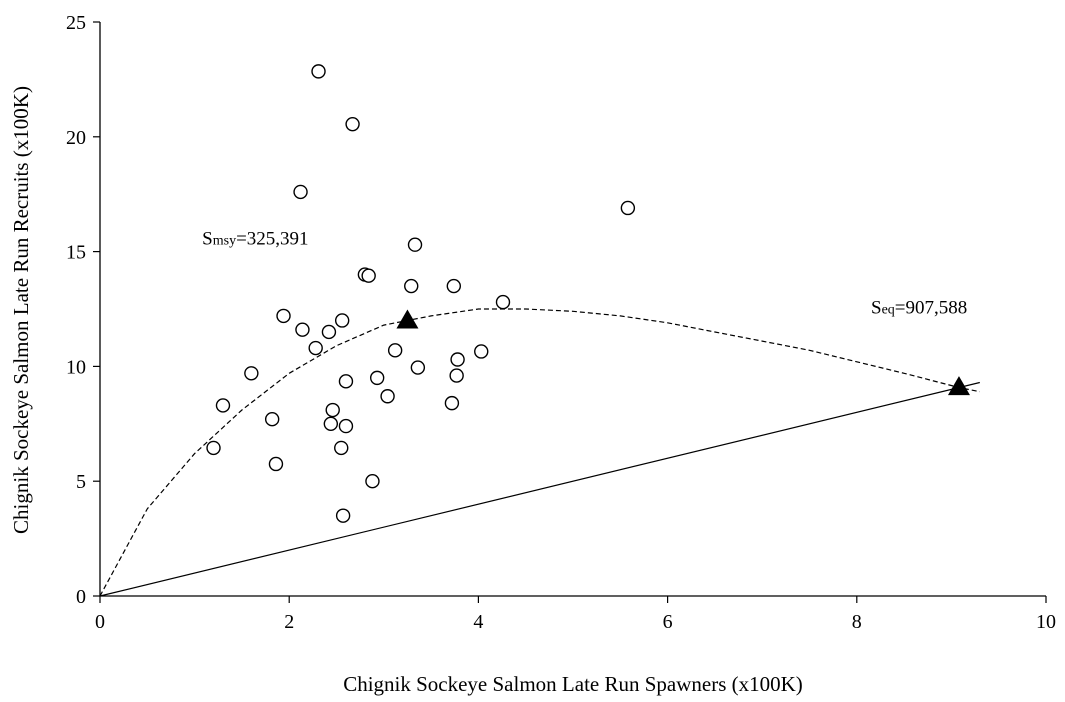  Describe the element at coordinates (81, 597) in the screenshot. I see `y-tick-label: 0` at that location.